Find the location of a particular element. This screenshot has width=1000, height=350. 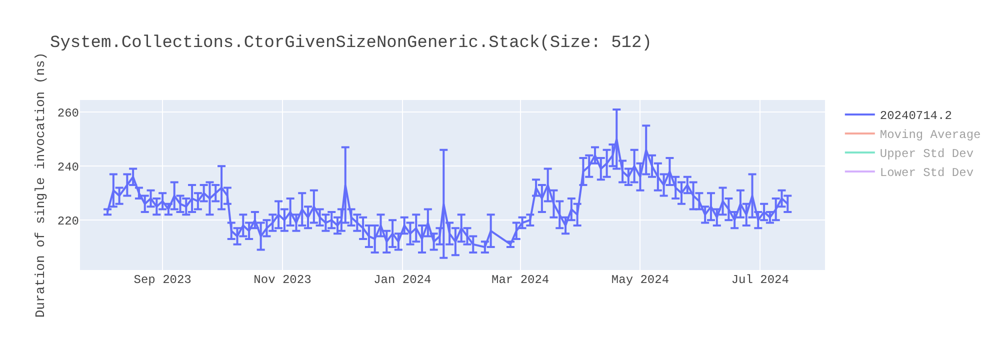

y-tick-label: 220 is located at coordinates (68, 221).